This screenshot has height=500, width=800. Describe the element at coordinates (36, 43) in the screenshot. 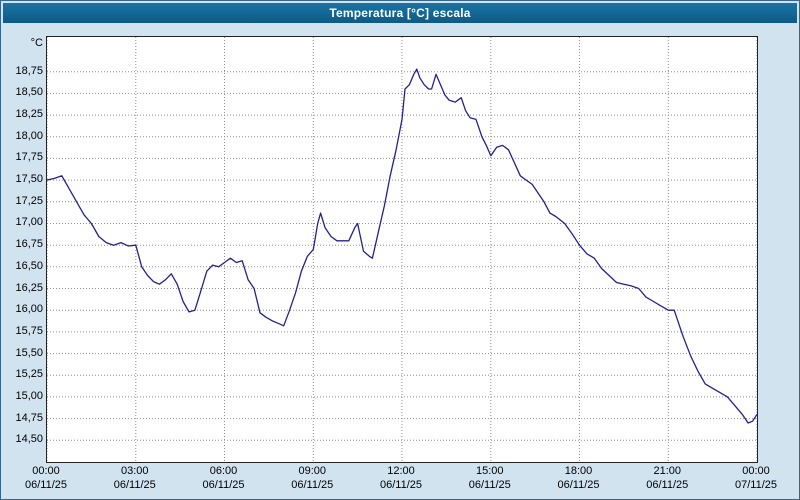

I see `y-axis-unit-label: °C` at that location.